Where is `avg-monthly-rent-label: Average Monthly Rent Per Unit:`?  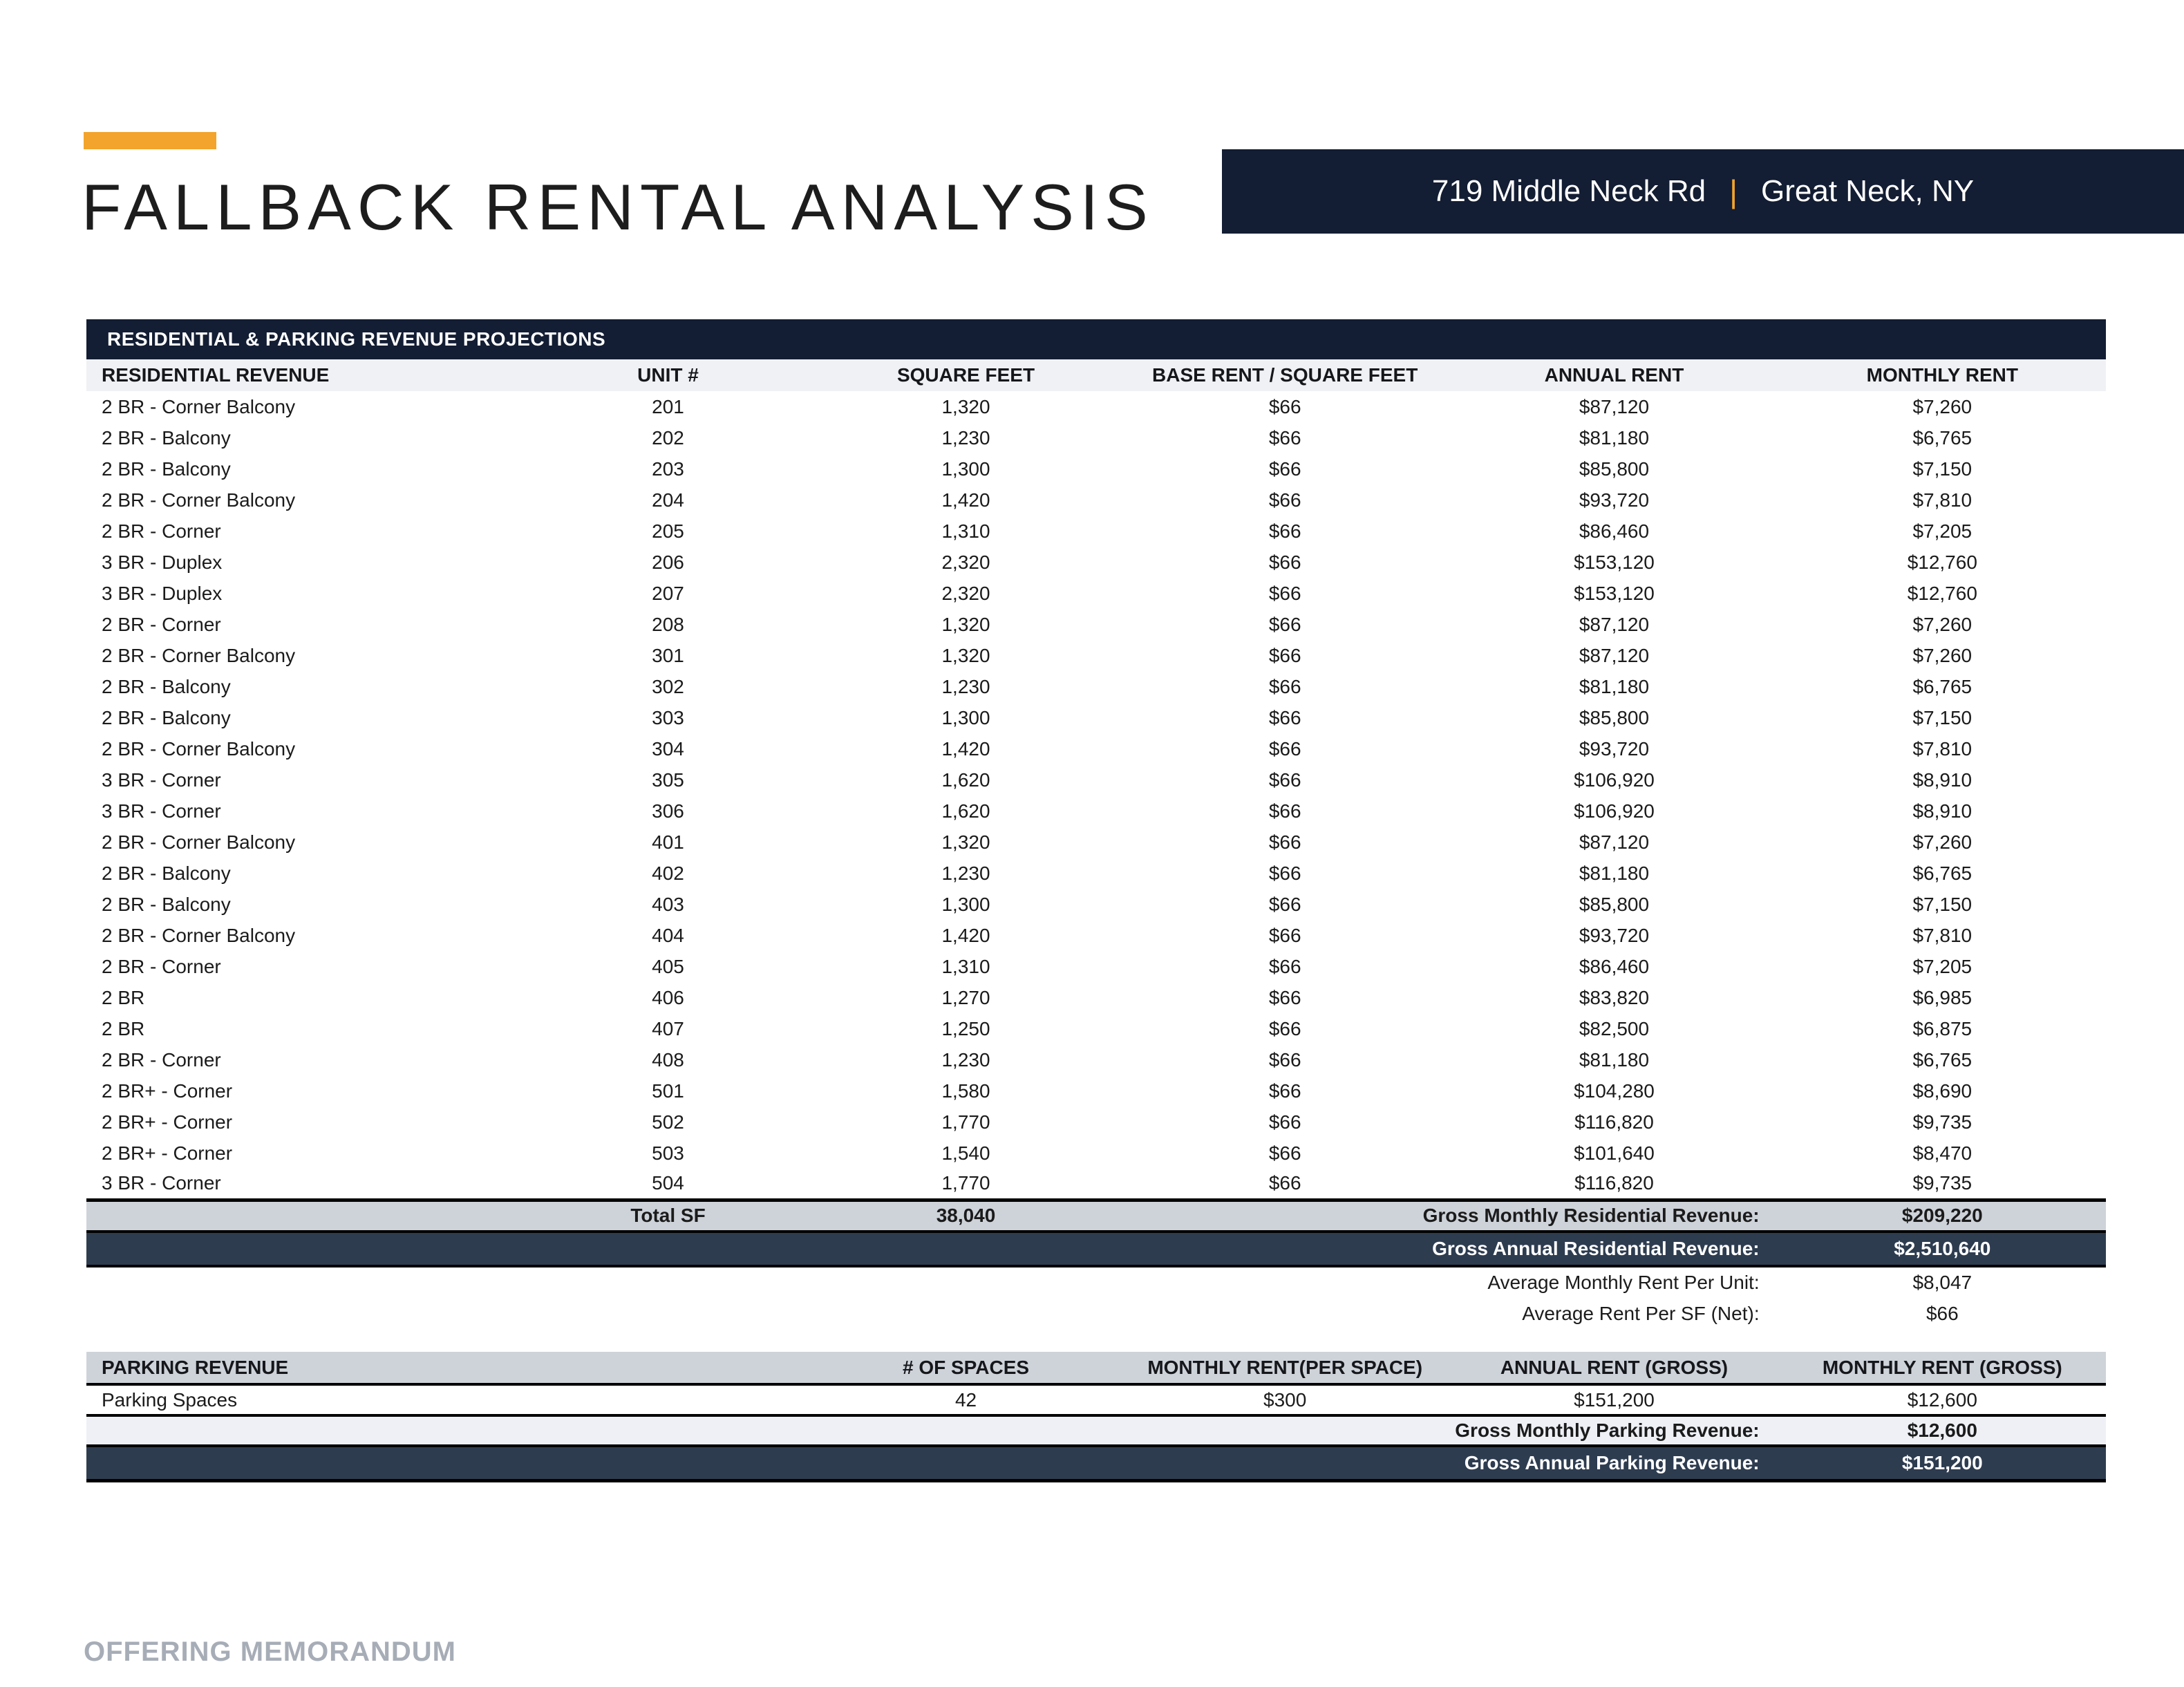 avg-monthly-rent-label: Average Monthly Rent Per Unit: is located at coordinates (1449, 1282).